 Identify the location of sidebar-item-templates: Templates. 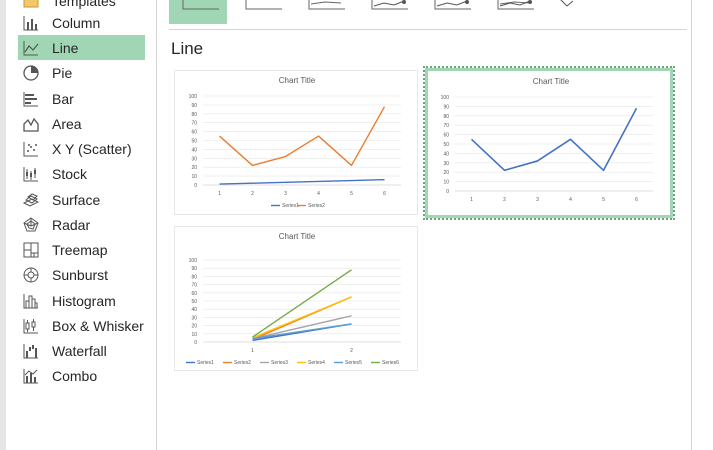
(81, 6).